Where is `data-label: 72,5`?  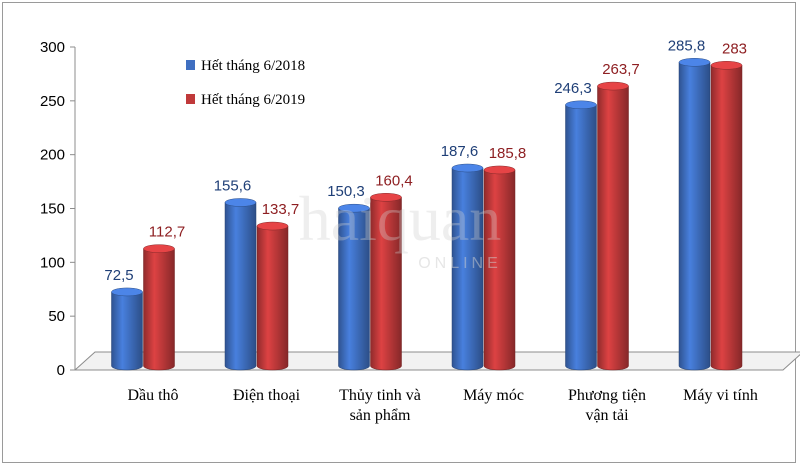
data-label: 72,5 is located at coordinates (118, 275).